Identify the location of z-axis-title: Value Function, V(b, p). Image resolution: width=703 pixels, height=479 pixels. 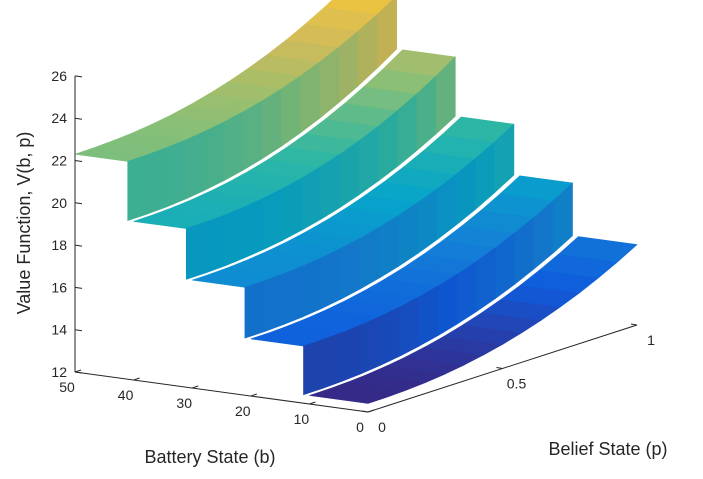
(24, 223).